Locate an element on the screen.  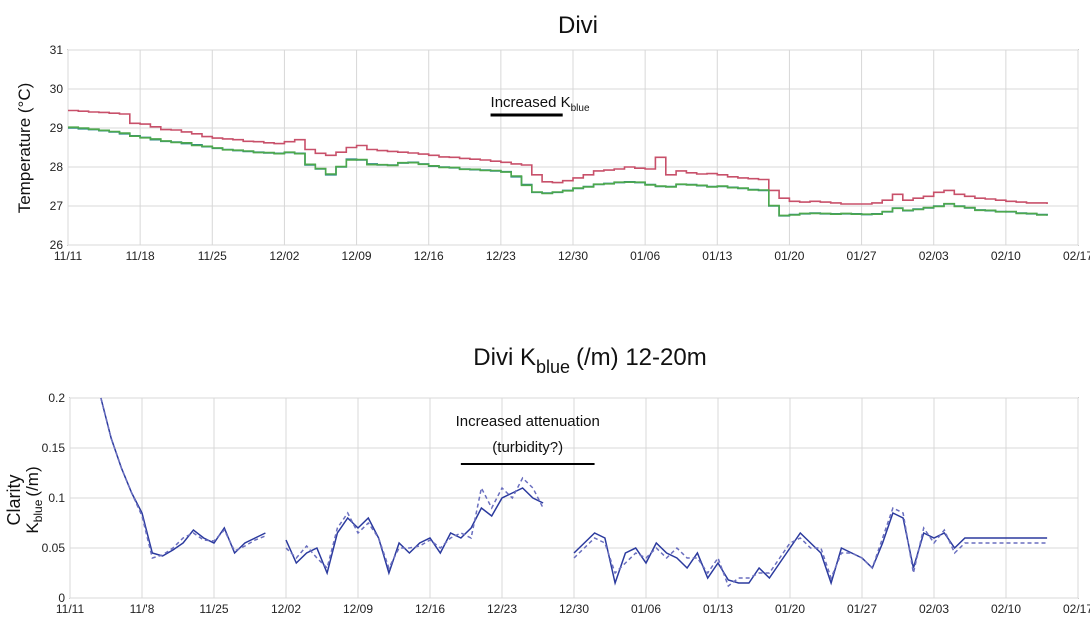
y-tick-label: 26 is located at coordinates (57, 245).